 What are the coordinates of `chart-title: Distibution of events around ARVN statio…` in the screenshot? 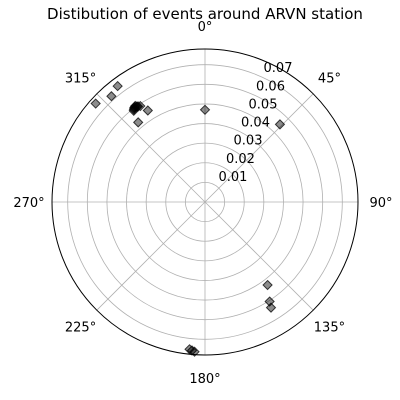 It's located at (205, 14).